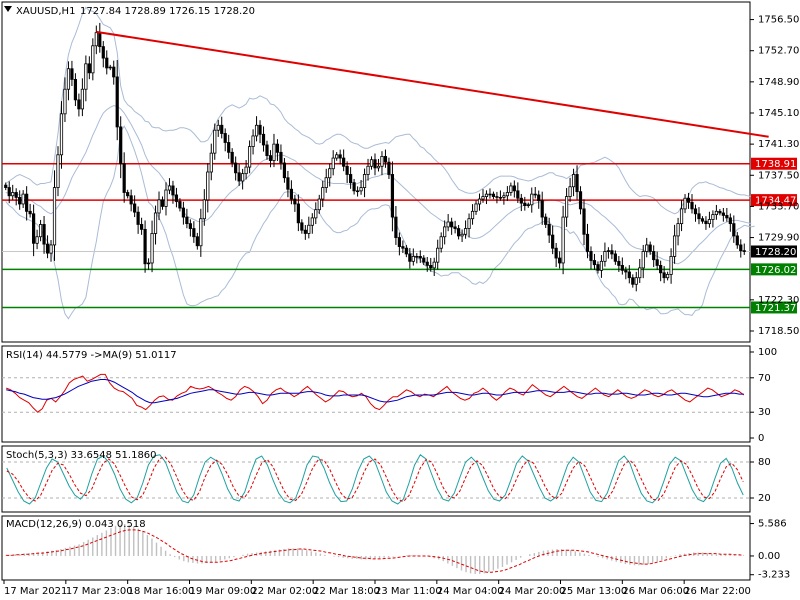 The height and width of the screenshot is (600, 800). I want to click on stoch-title: Stoch(5,3,3) 33.6548 51.1860, so click(81, 455).